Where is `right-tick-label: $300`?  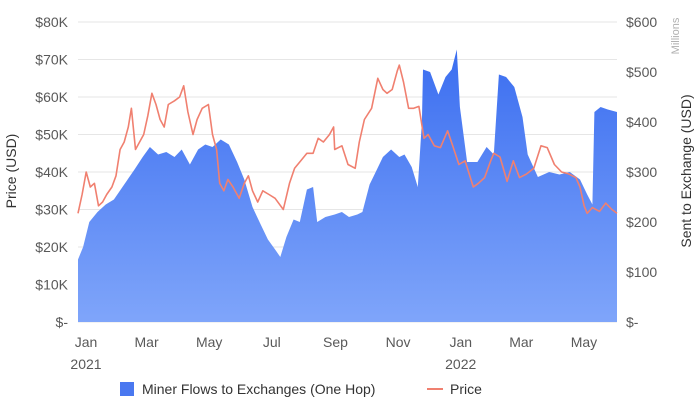
right-tick-label: $300 is located at coordinates (641, 172).